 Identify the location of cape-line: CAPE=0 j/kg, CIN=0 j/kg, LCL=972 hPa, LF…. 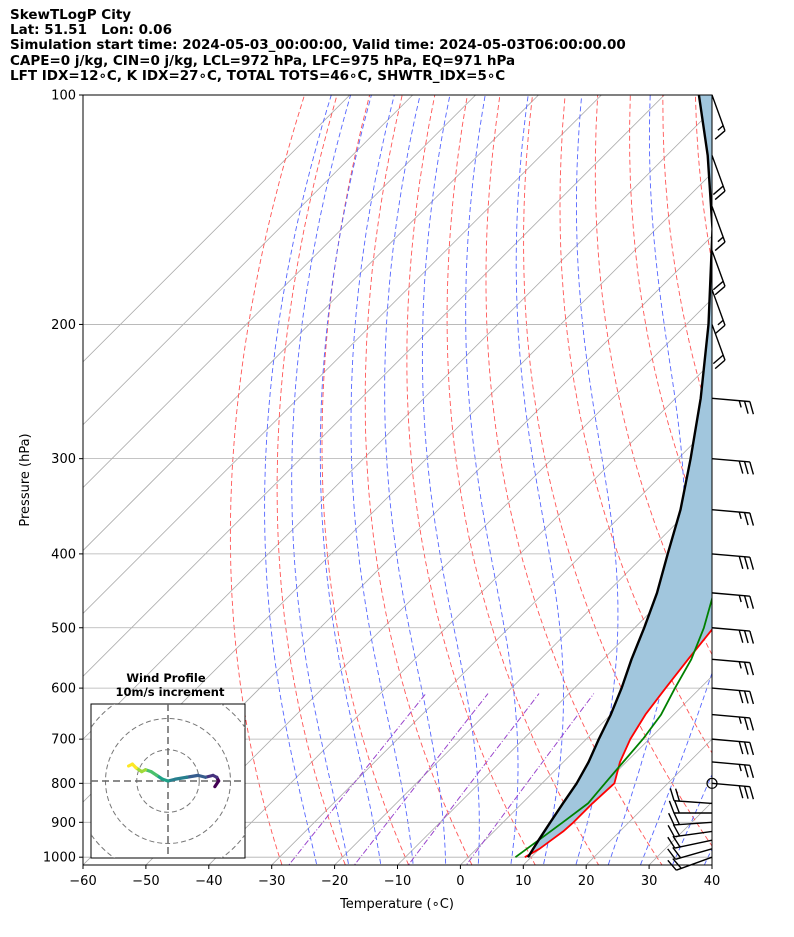
(263, 60).